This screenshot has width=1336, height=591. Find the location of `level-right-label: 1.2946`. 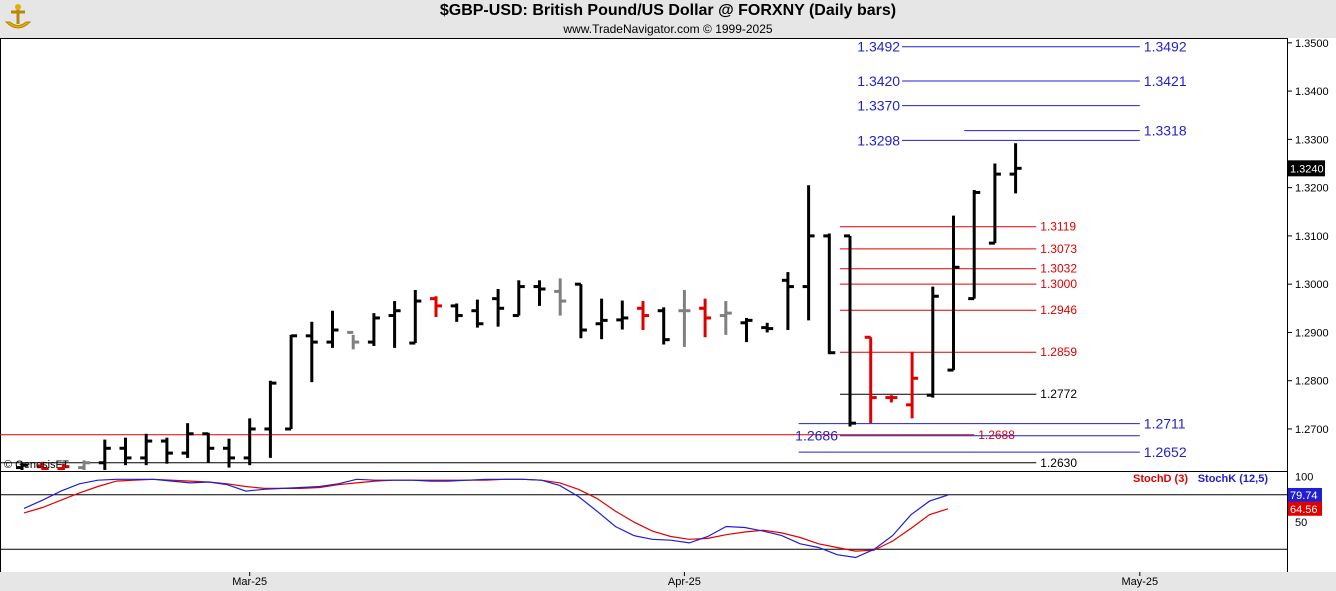

level-right-label: 1.2946 is located at coordinates (1058, 310).